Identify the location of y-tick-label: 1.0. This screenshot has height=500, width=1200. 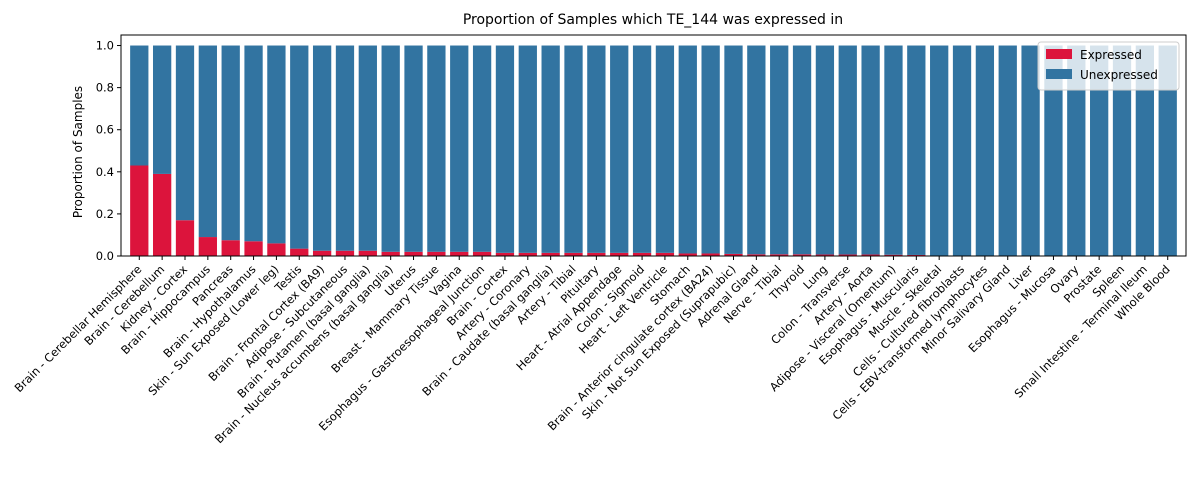
(105, 46).